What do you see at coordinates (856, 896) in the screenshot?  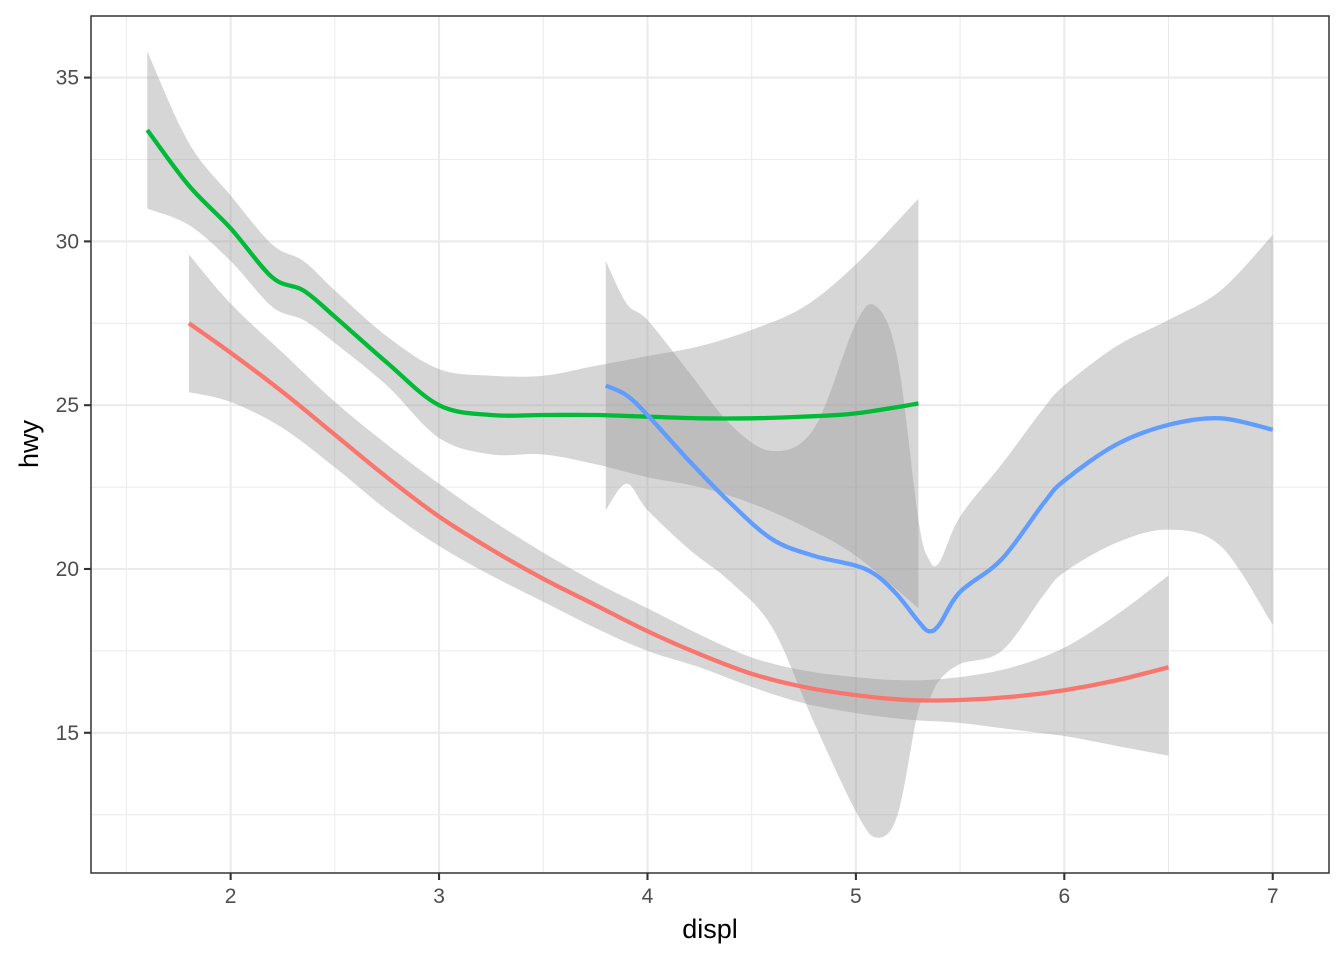 I see `x-tick-label: 5` at bounding box center [856, 896].